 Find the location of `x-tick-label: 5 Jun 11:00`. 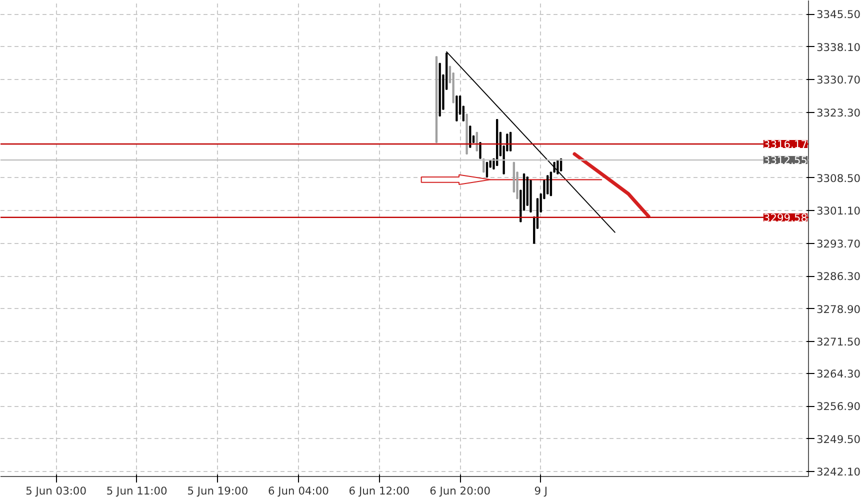

x-tick-label: 5 Jun 11:00 is located at coordinates (137, 491).